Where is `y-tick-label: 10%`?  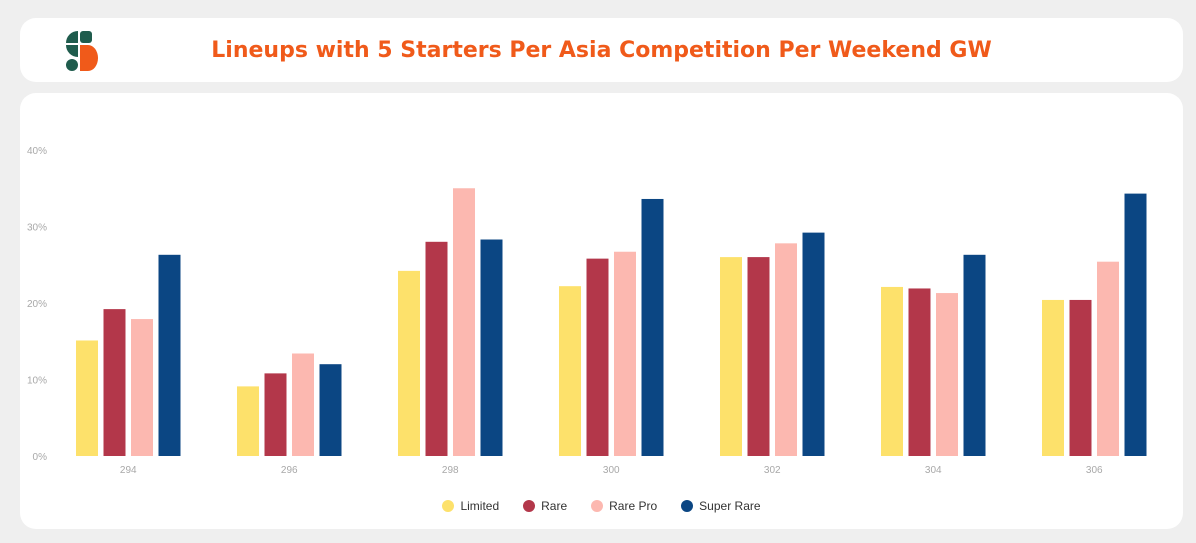
y-tick-label: 10% is located at coordinates (37, 381).